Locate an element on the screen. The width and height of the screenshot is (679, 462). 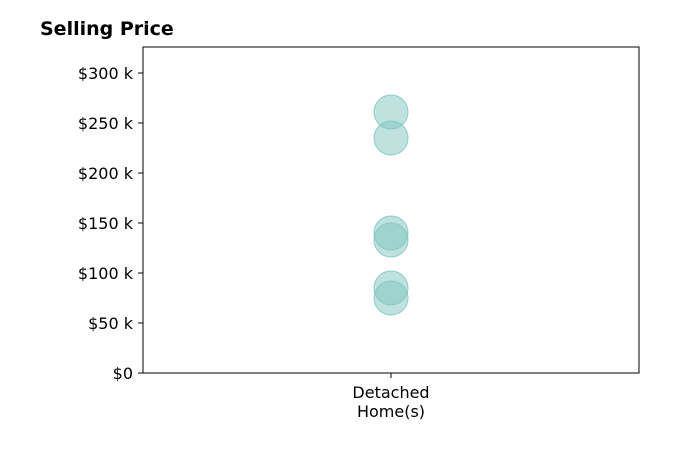
chart-title: Selling Price is located at coordinates (107, 29).